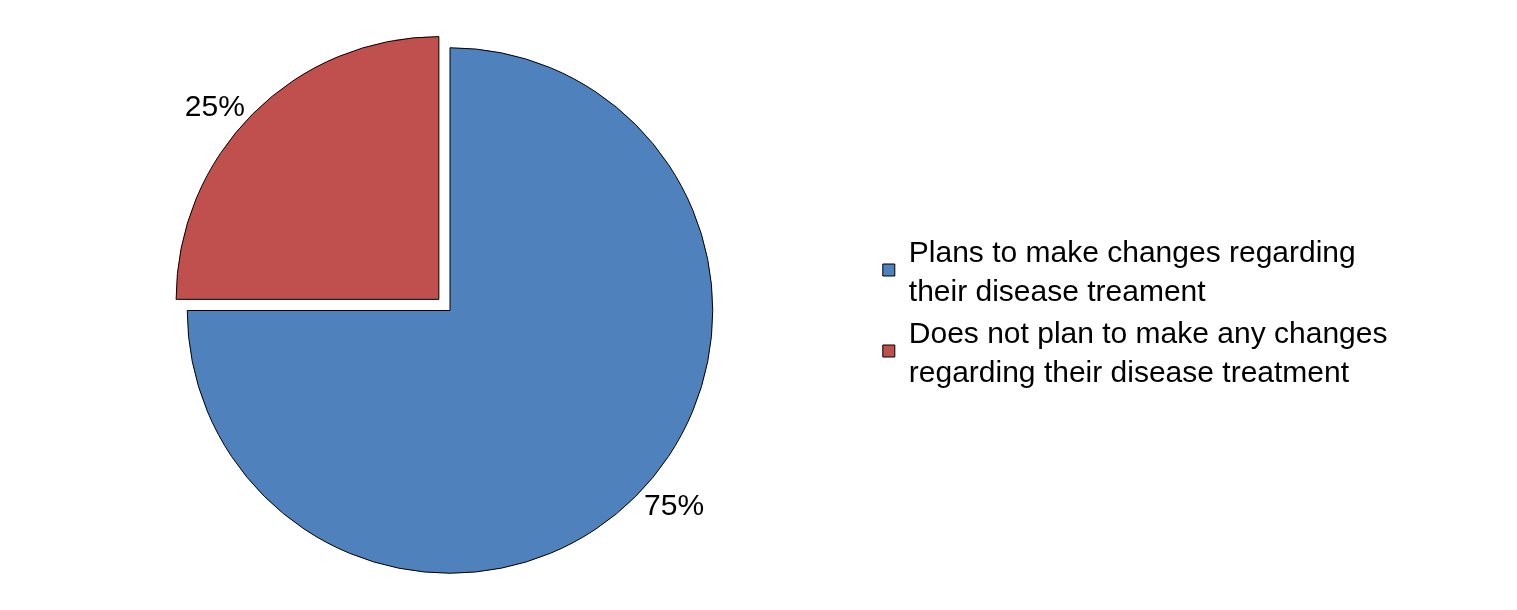  I want to click on legend-label: Plans to make changes regarding their disease treament, so click(1132, 271).